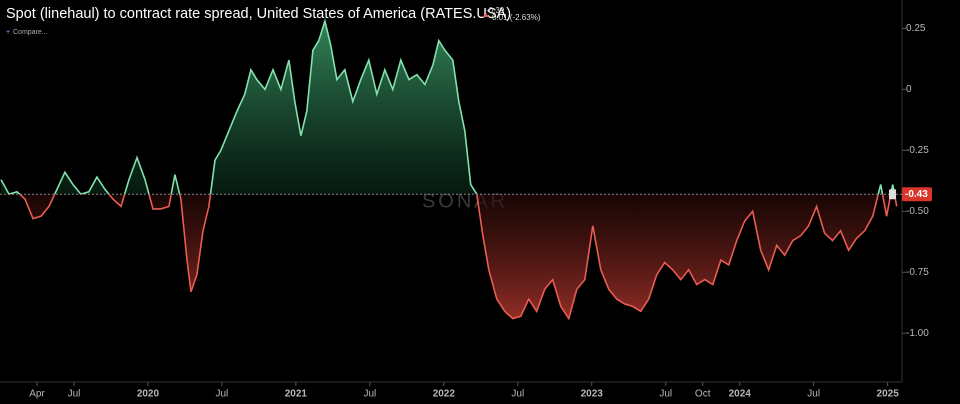 The height and width of the screenshot is (404, 960). What do you see at coordinates (486, 15) in the screenshot?
I see `down-icon` at bounding box center [486, 15].